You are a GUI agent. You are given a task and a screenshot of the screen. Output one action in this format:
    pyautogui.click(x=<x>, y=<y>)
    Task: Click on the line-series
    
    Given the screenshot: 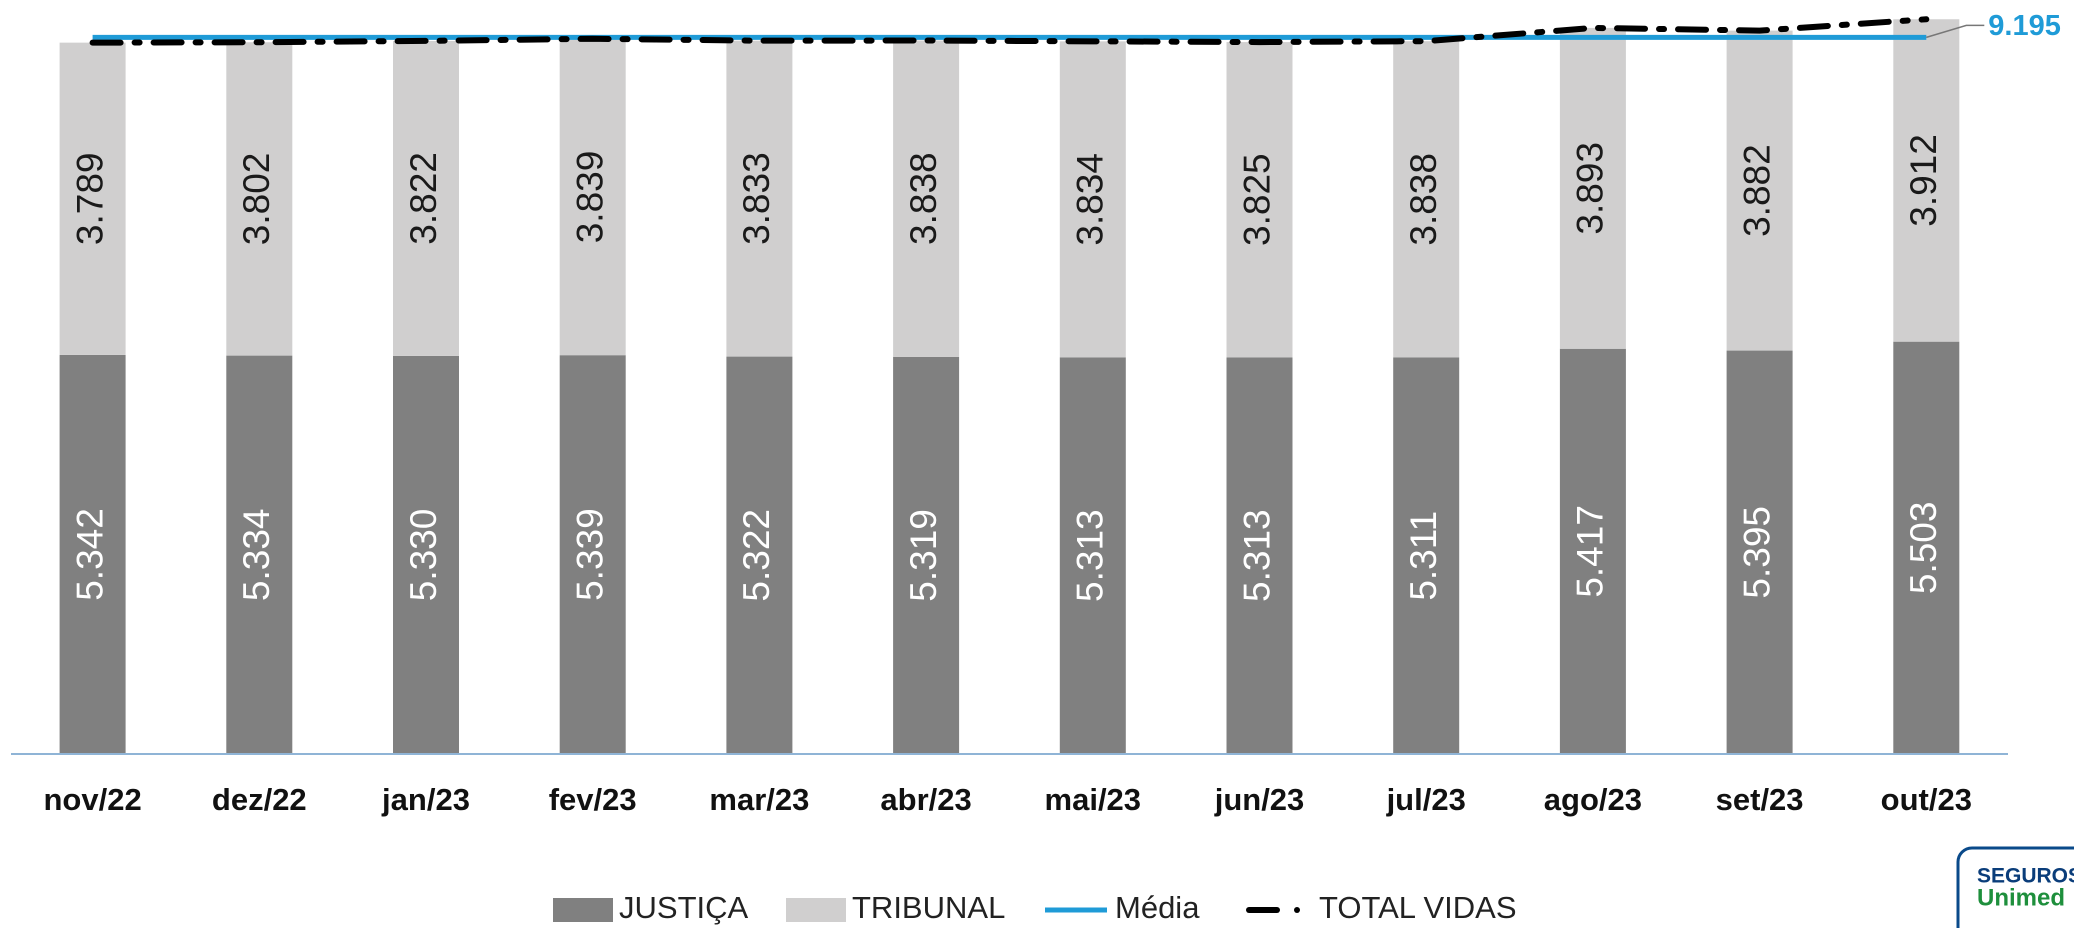 What is the action you would take?
    pyautogui.click(x=1009, y=31)
    